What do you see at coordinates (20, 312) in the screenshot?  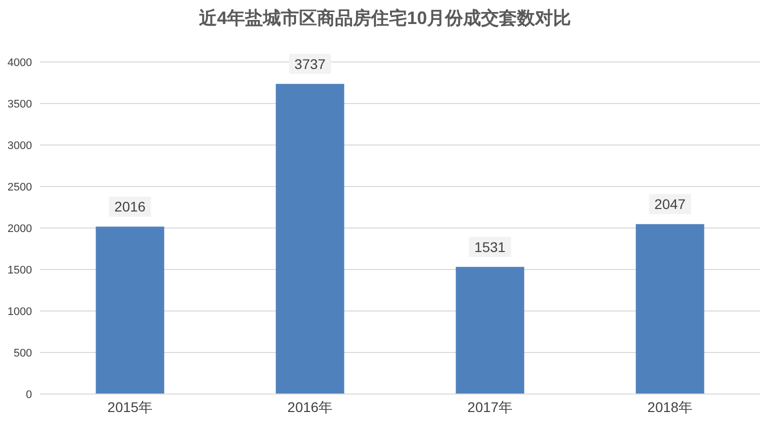 I see `y-tick-label: 1000` at bounding box center [20, 312].